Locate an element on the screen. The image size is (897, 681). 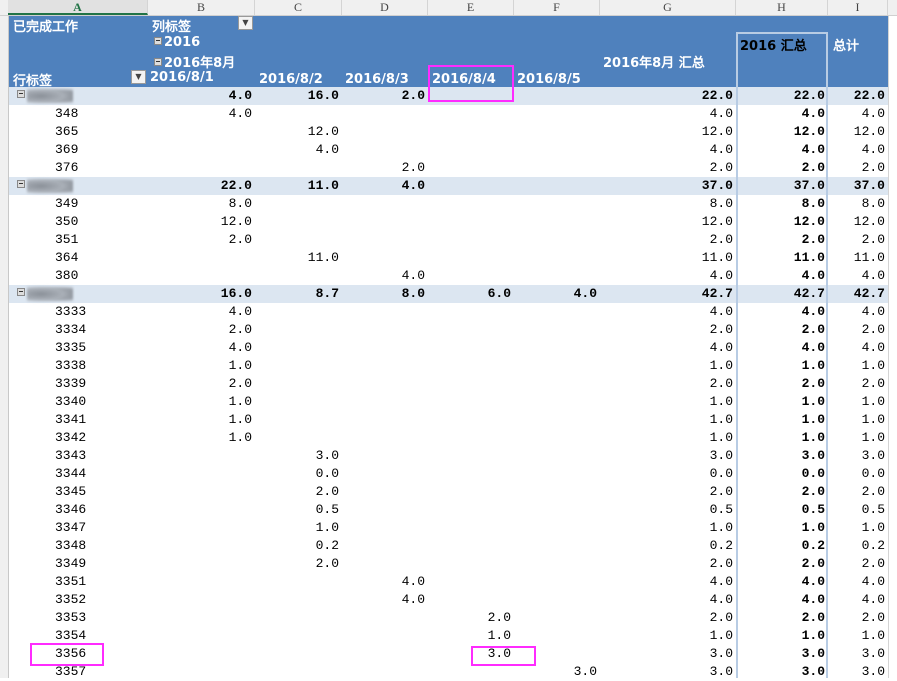
table-row: 351 2.0 2.0 2.0 2.0 is located at coordinates (448, 240).